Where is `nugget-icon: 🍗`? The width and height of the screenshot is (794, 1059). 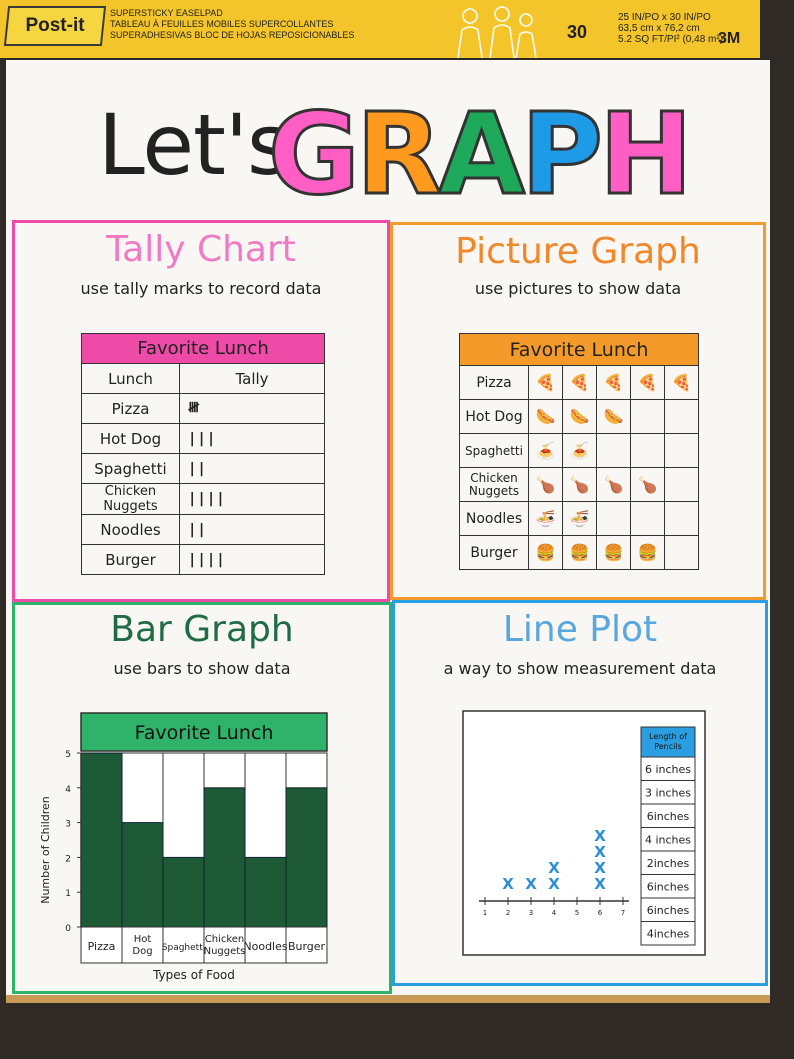 nugget-icon: 🍗 is located at coordinates (545, 484).